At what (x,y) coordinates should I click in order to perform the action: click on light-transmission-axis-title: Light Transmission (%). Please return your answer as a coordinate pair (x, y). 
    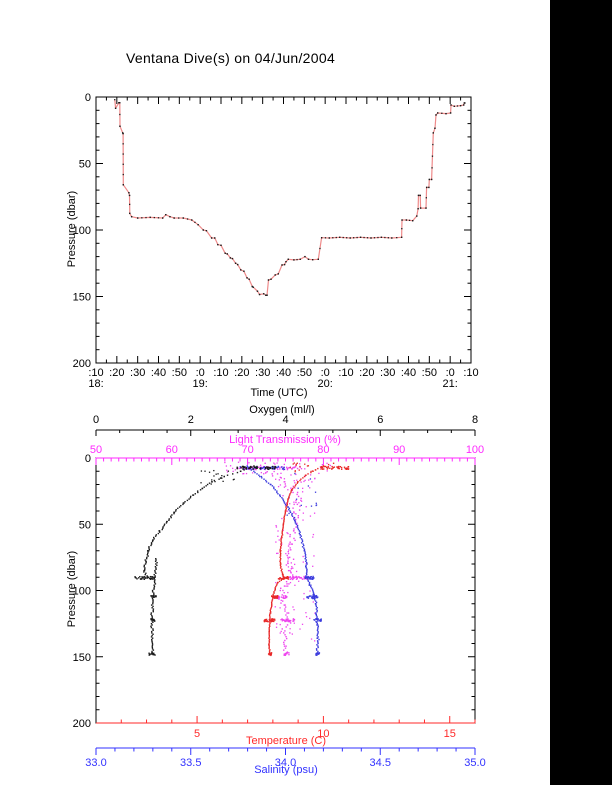
    Looking at the image, I should click on (285, 440).